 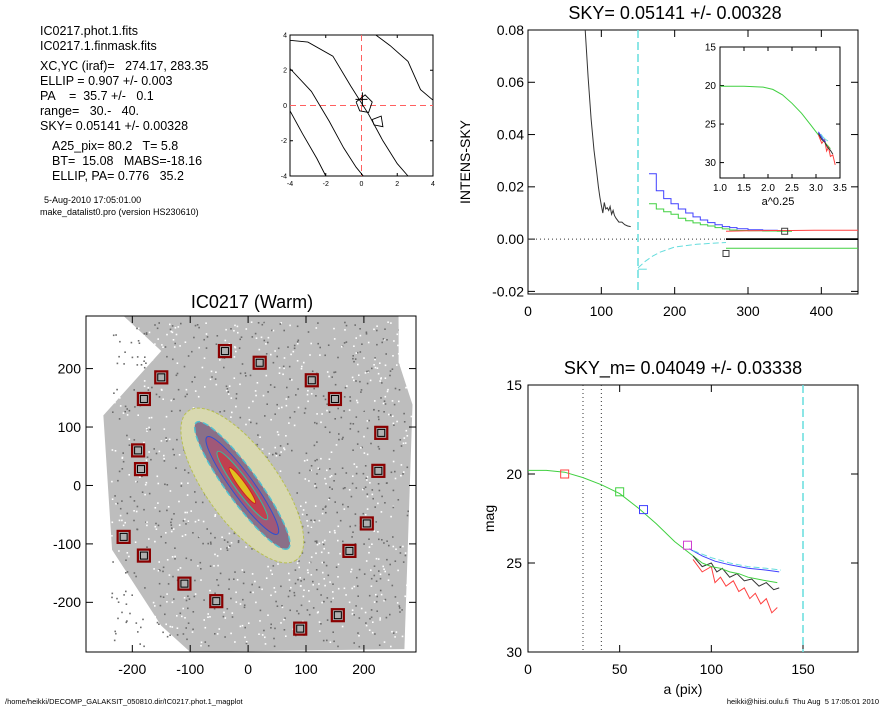 What do you see at coordinates (780, 112) in the screenshot?
I see `sky-inset-plot-frame` at bounding box center [780, 112].